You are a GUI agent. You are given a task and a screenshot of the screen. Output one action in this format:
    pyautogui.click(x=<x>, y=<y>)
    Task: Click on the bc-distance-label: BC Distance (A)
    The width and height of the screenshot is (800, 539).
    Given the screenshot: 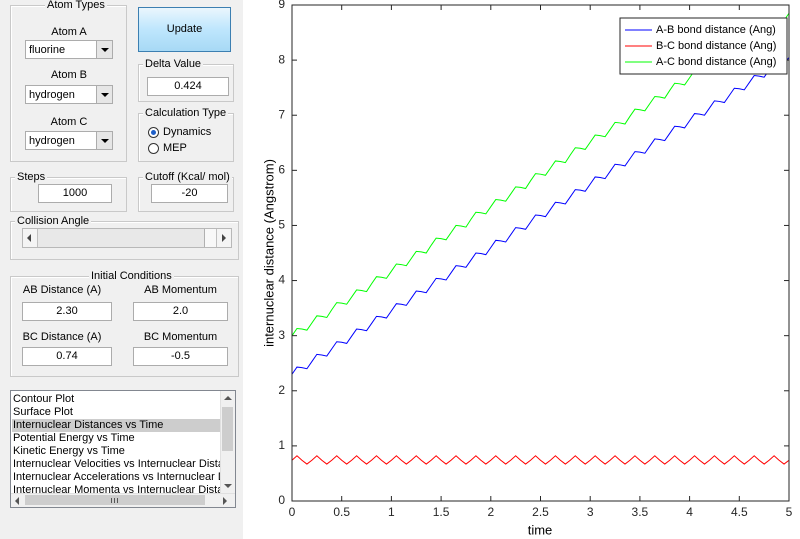 What is the action you would take?
    pyautogui.click(x=62, y=337)
    